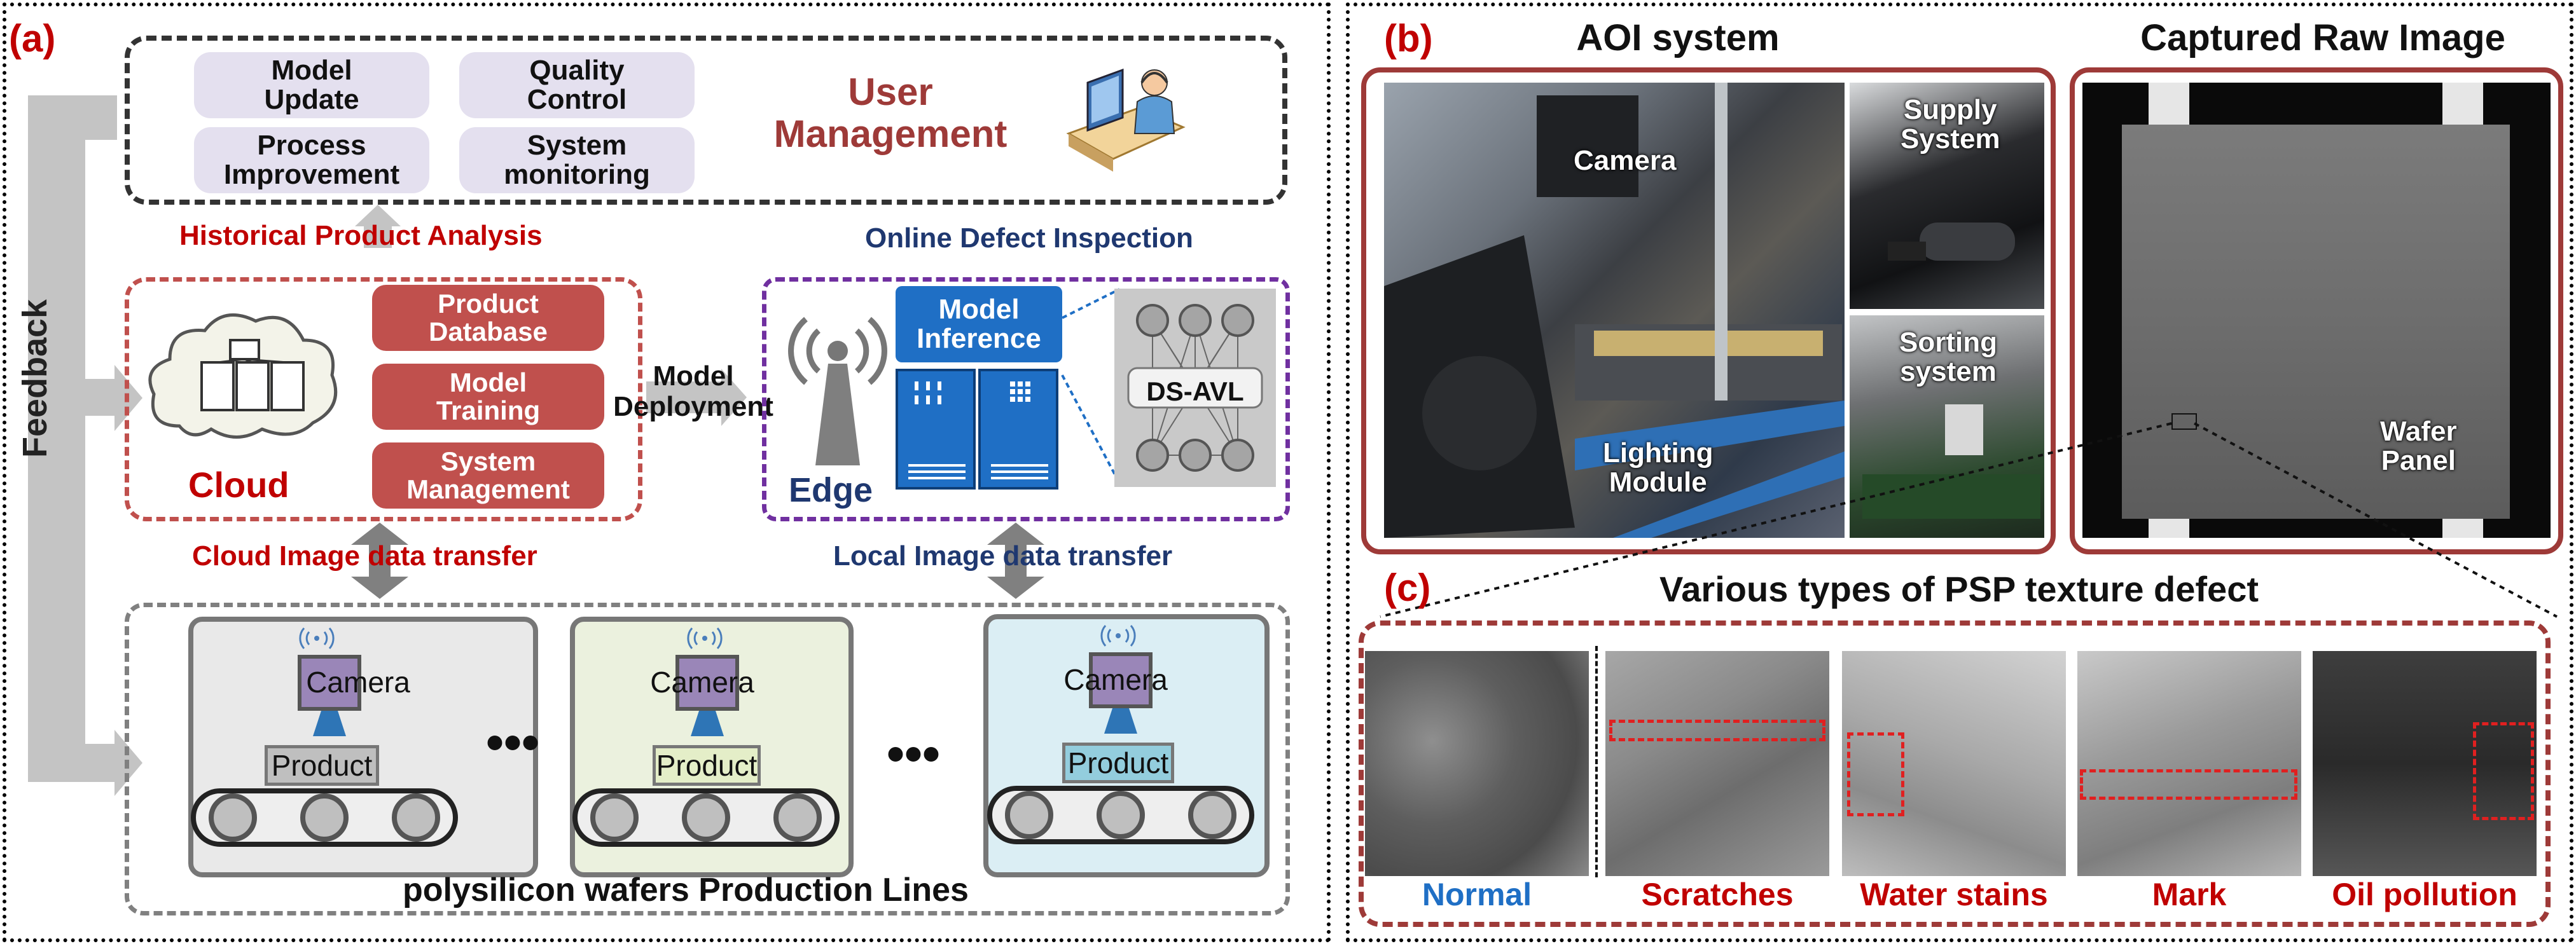  What do you see at coordinates (1126, 120) in the screenshot?
I see `user-desk-icon` at bounding box center [1126, 120].